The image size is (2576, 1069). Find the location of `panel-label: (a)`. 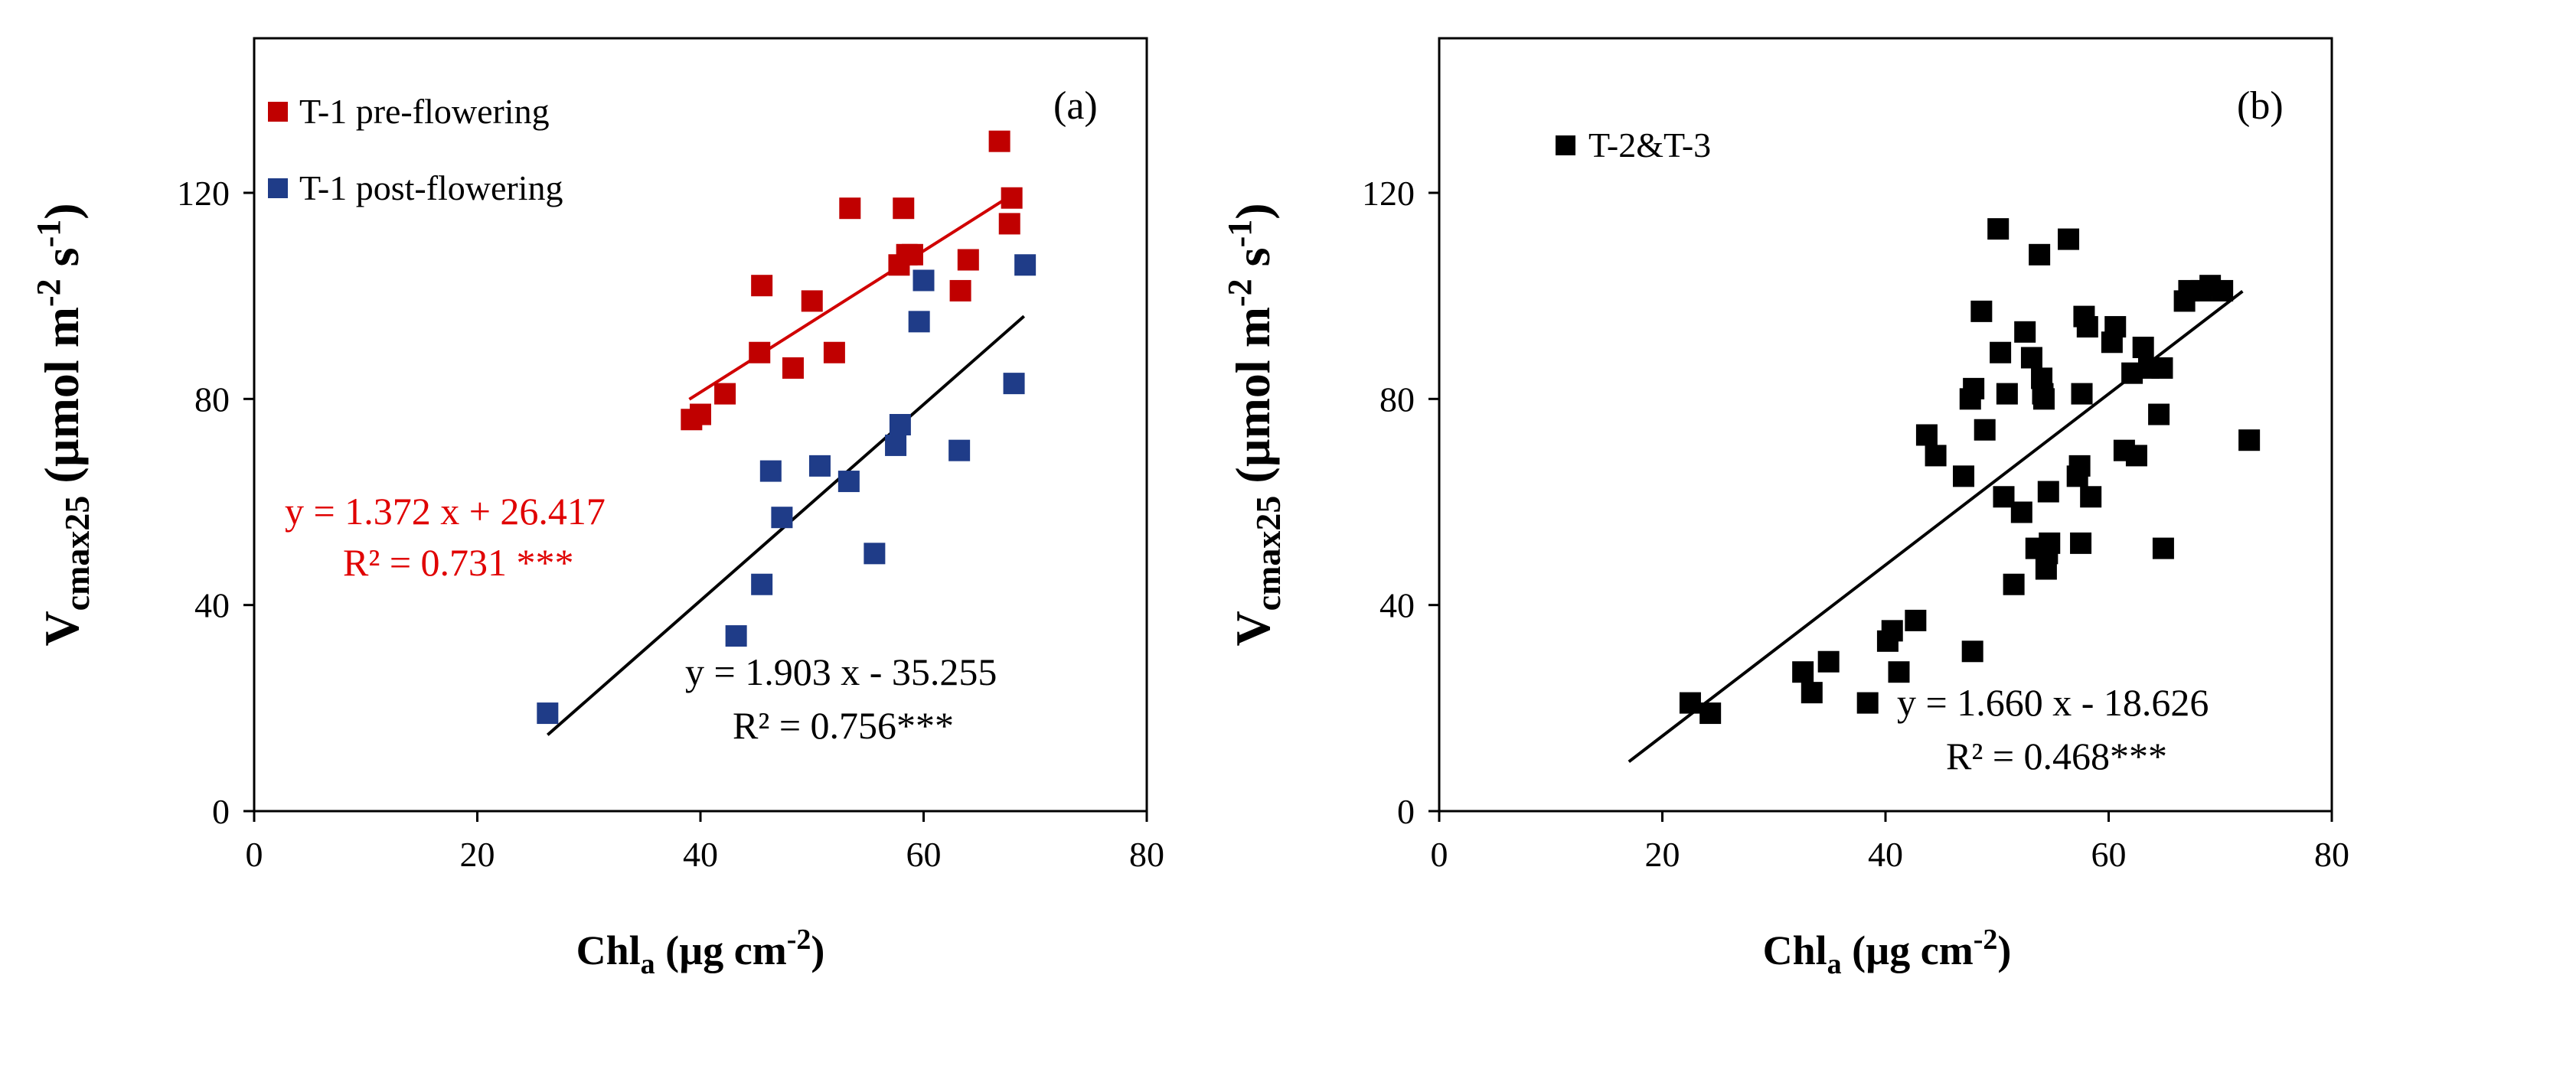

panel-label: (a) is located at coordinates (1075, 106).